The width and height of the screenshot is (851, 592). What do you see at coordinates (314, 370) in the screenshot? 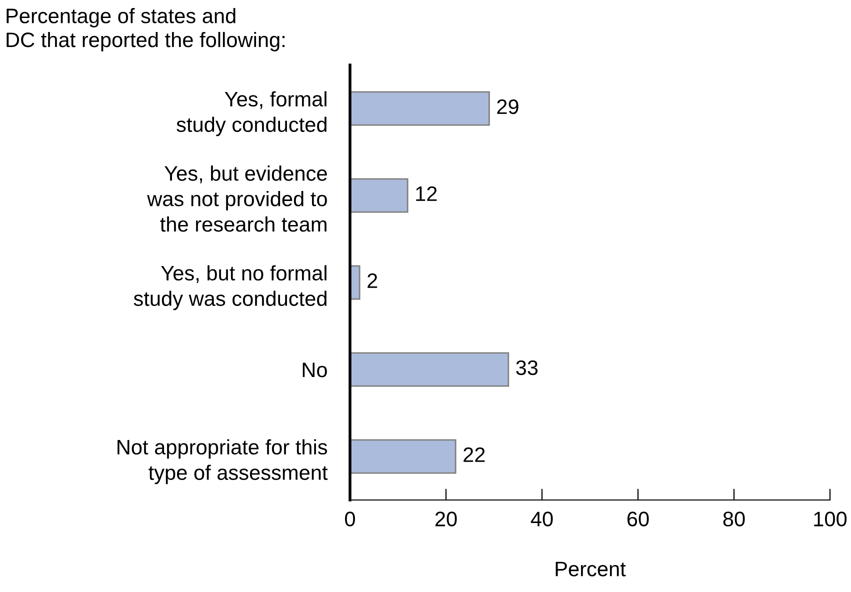
I see `y-tick-label: No` at bounding box center [314, 370].